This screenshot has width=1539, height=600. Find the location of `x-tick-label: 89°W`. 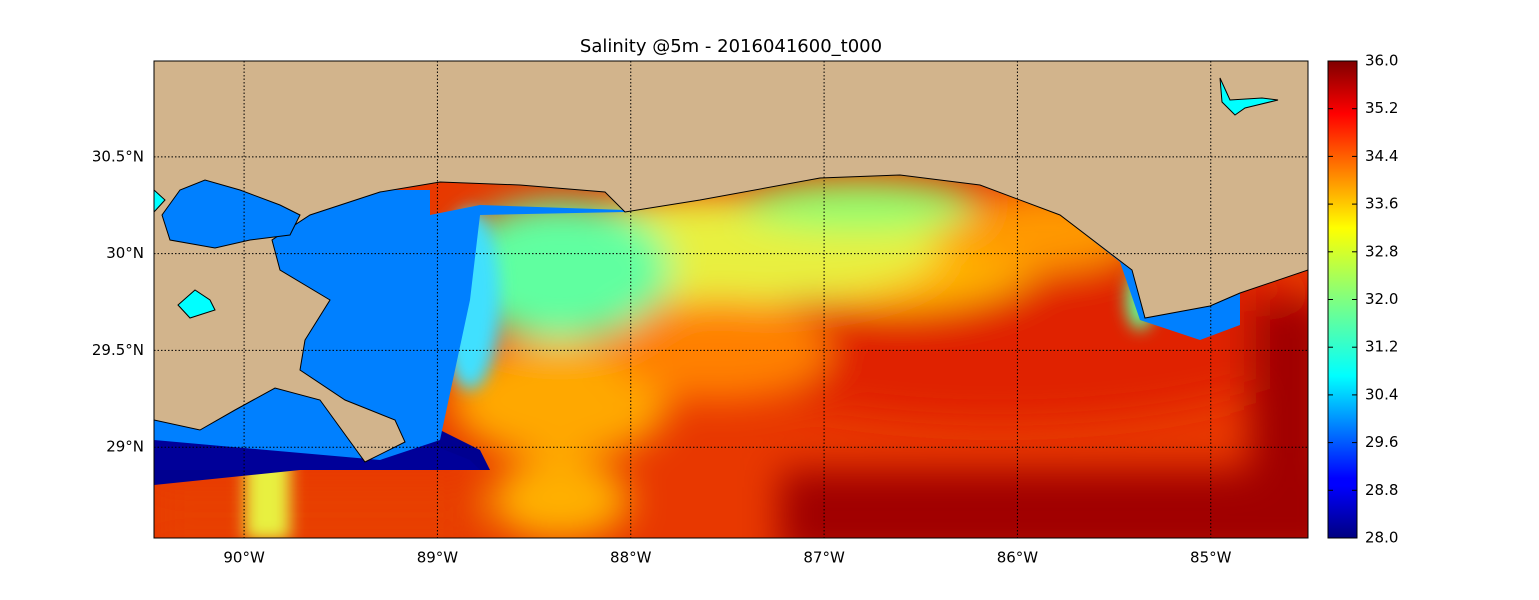

x-tick-label: 89°W is located at coordinates (438, 558).